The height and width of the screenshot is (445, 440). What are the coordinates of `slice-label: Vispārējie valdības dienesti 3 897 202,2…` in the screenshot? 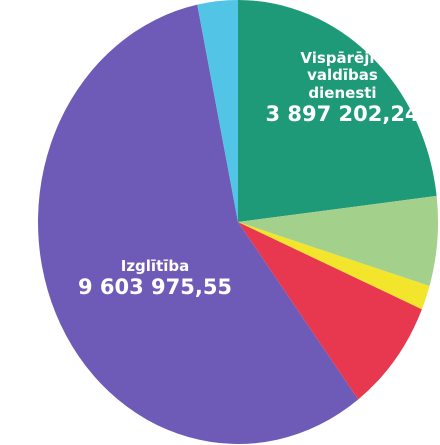 It's located at (342, 87).